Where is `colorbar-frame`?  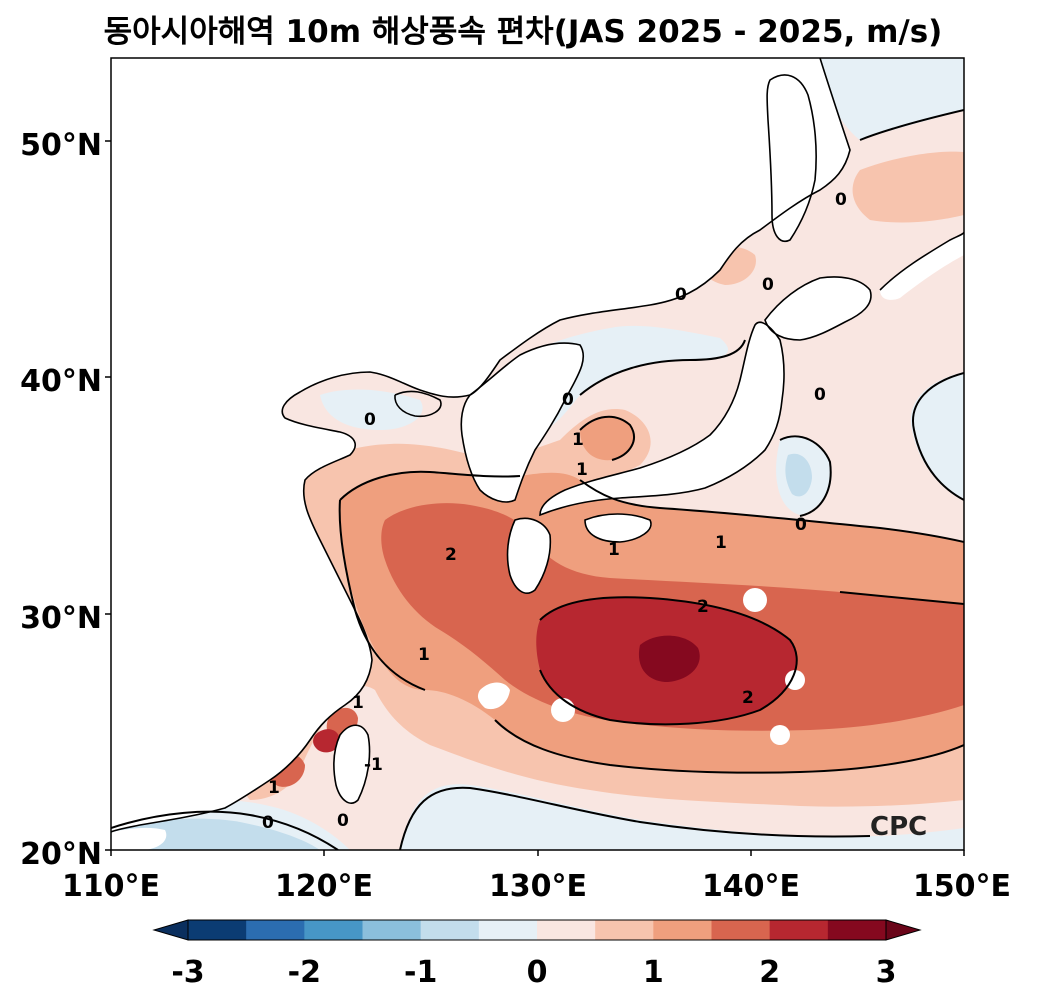
colorbar-frame is located at coordinates (537, 930).